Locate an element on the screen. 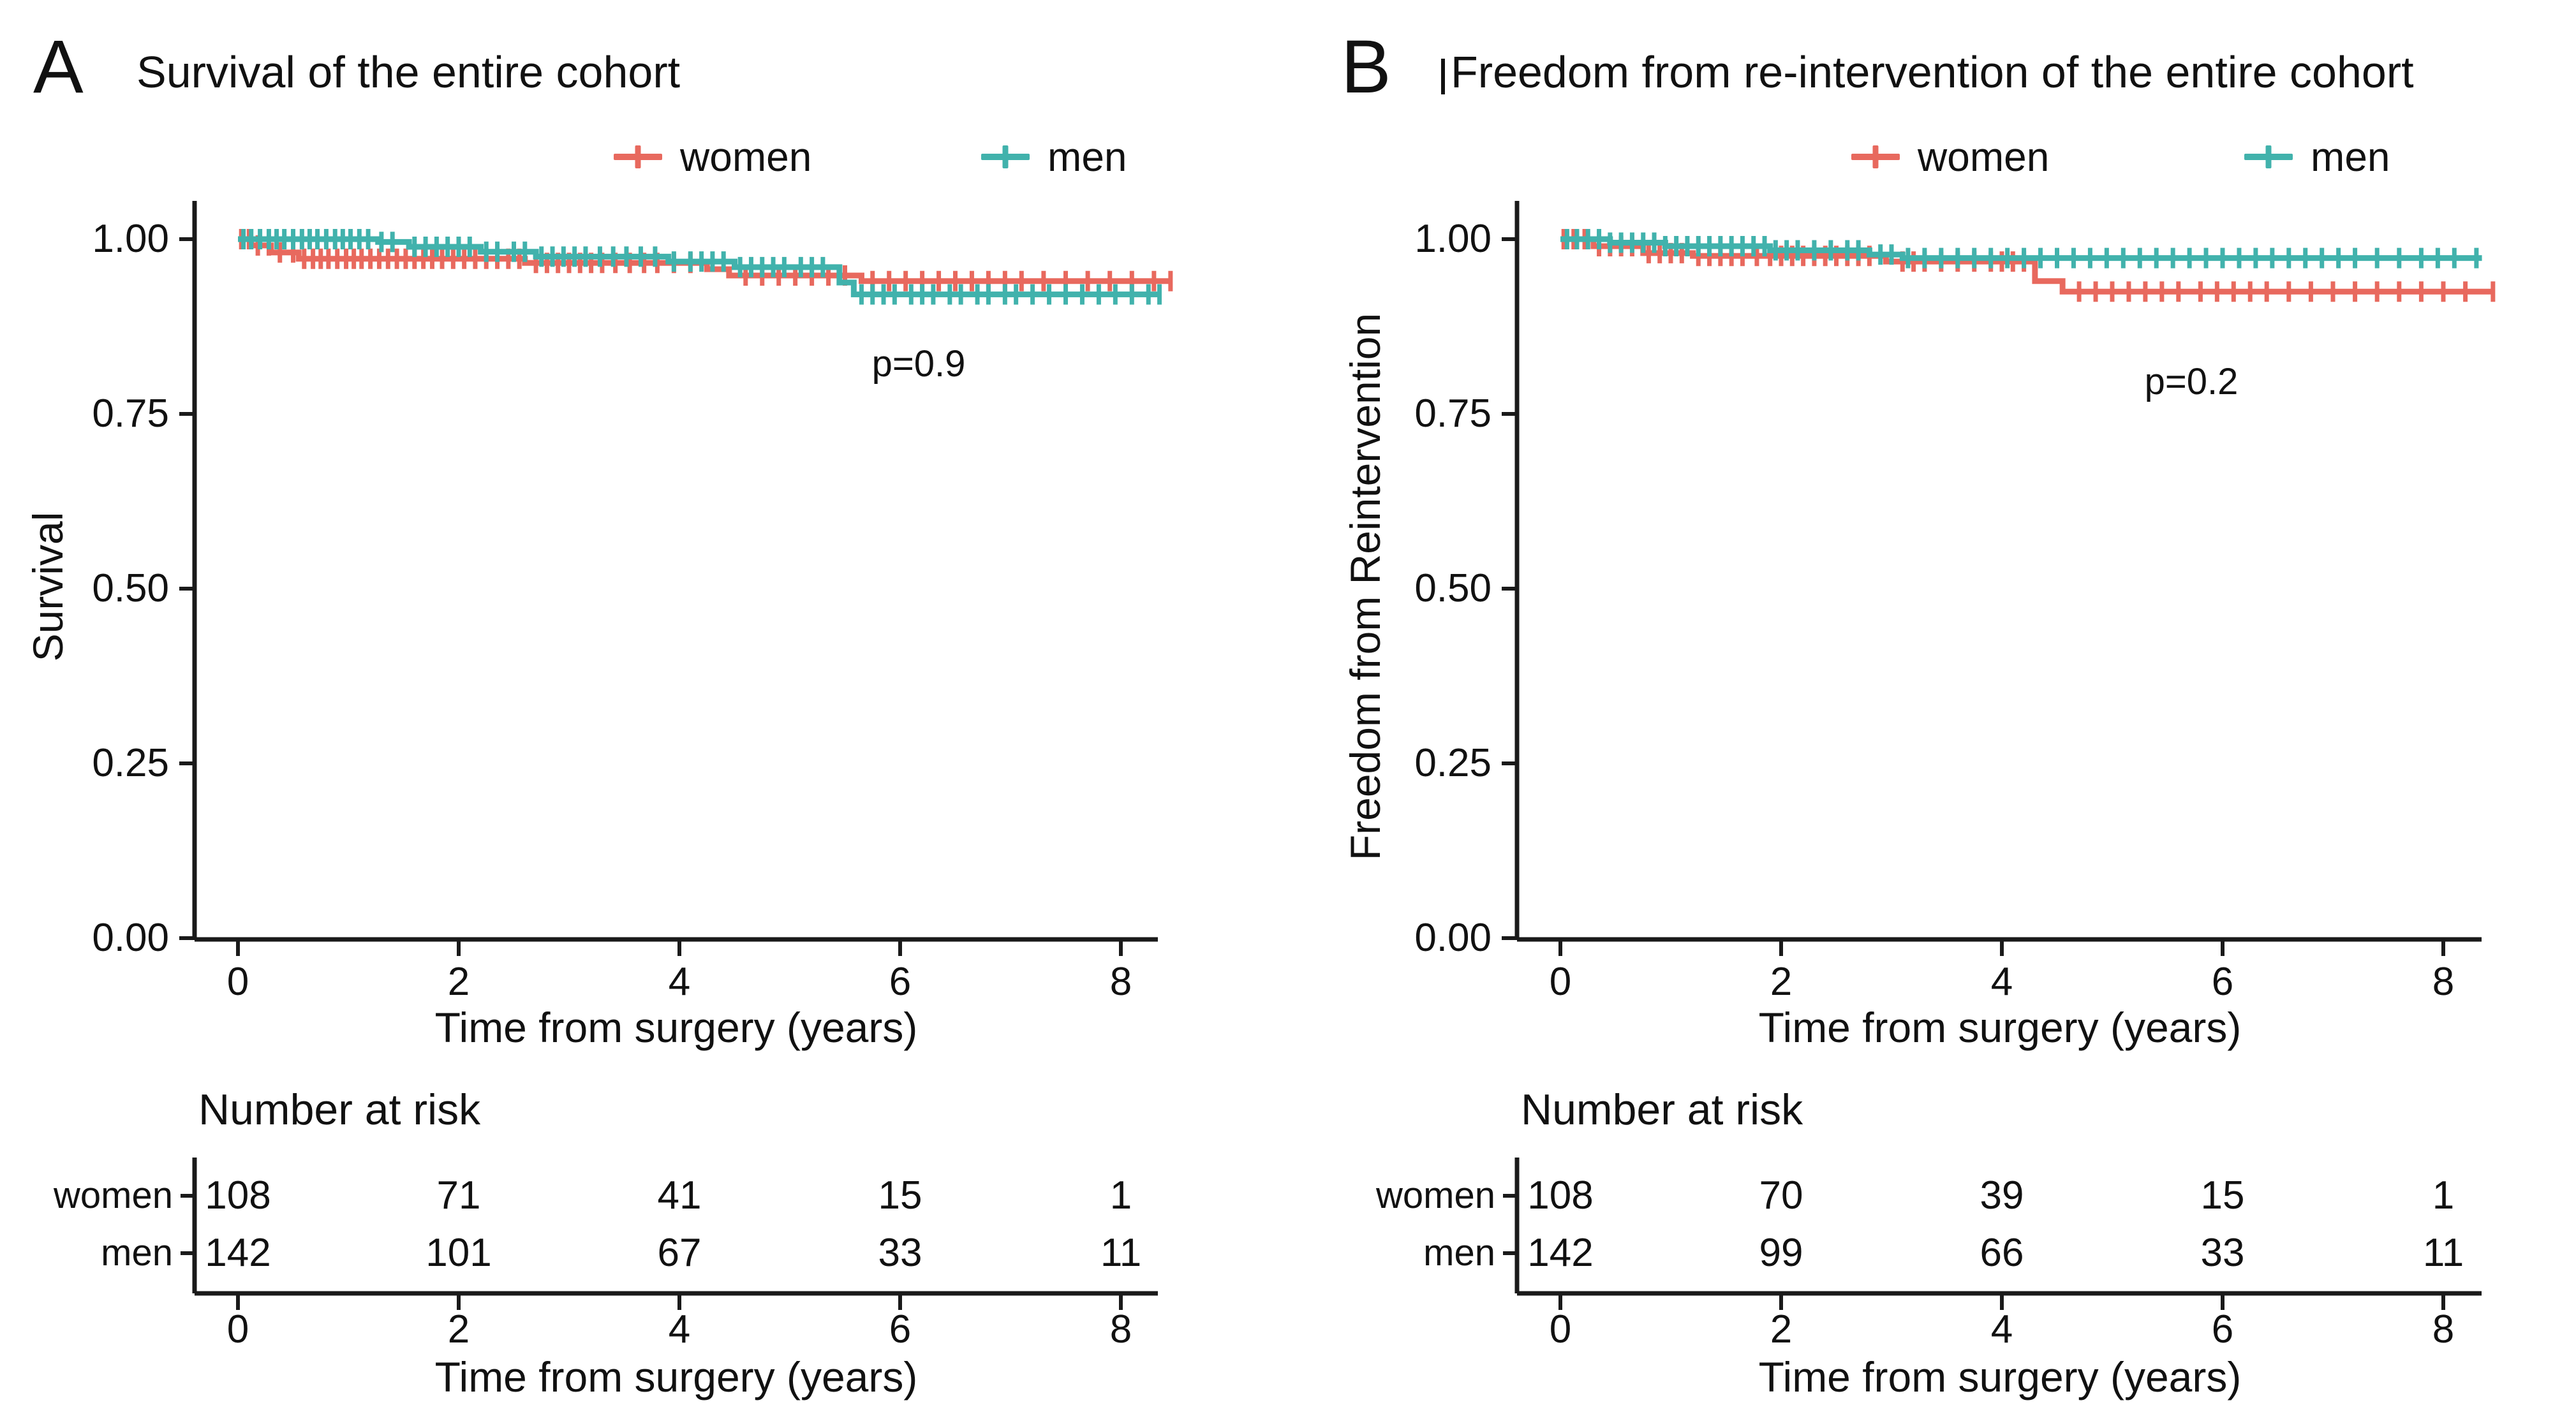 Image resolution: width=2576 pixels, height=1419 pixels. risk-count: 41 is located at coordinates (679, 1195).